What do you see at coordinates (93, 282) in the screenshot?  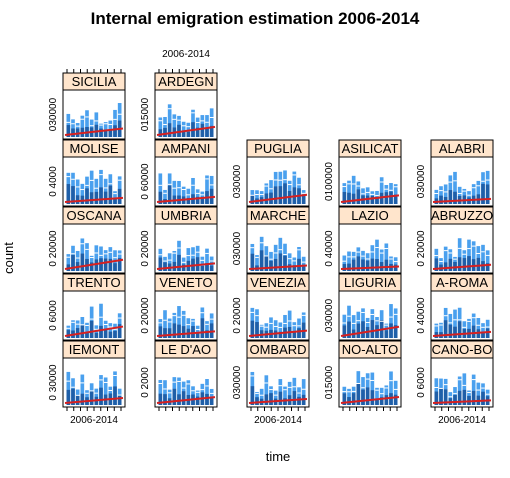 I see `strip-label-trento: TRENTO` at bounding box center [93, 282].